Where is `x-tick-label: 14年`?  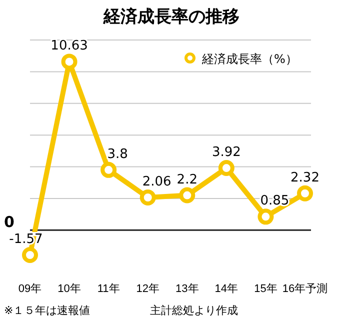
x-tick-label: 14年 is located at coordinates (226, 288).